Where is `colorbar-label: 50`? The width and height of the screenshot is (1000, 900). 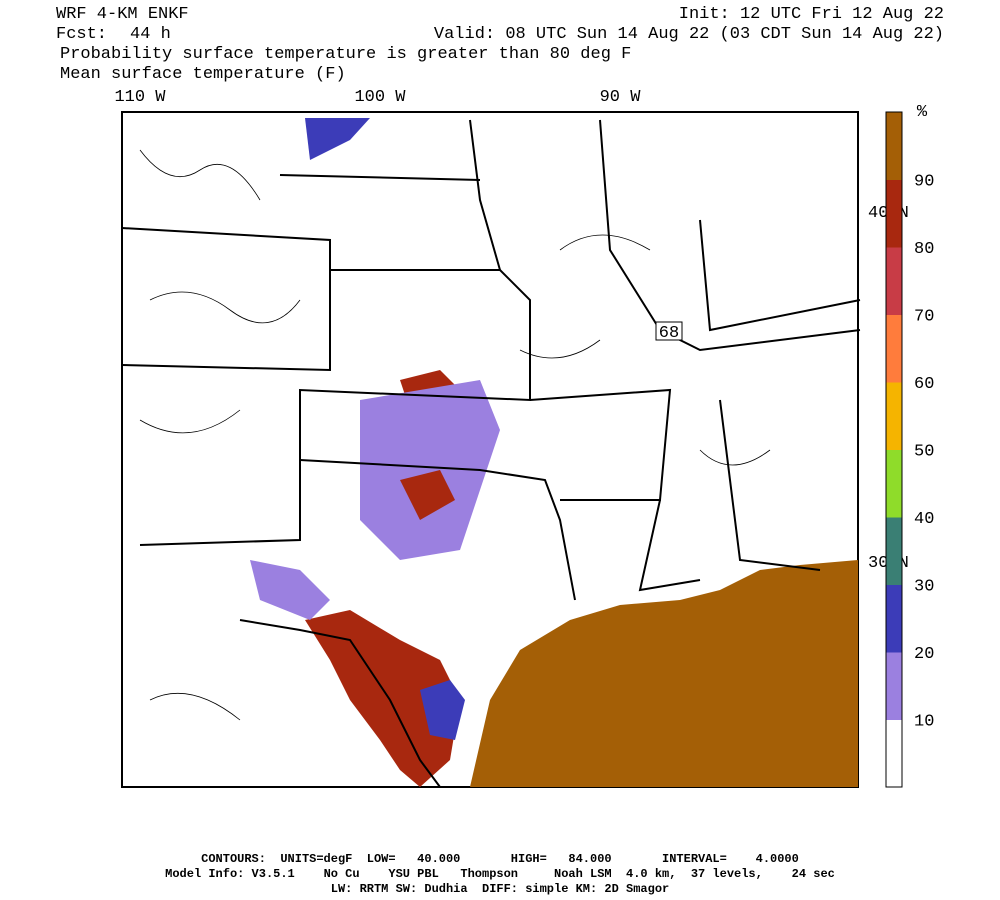
colorbar-label: 50 is located at coordinates (924, 452).